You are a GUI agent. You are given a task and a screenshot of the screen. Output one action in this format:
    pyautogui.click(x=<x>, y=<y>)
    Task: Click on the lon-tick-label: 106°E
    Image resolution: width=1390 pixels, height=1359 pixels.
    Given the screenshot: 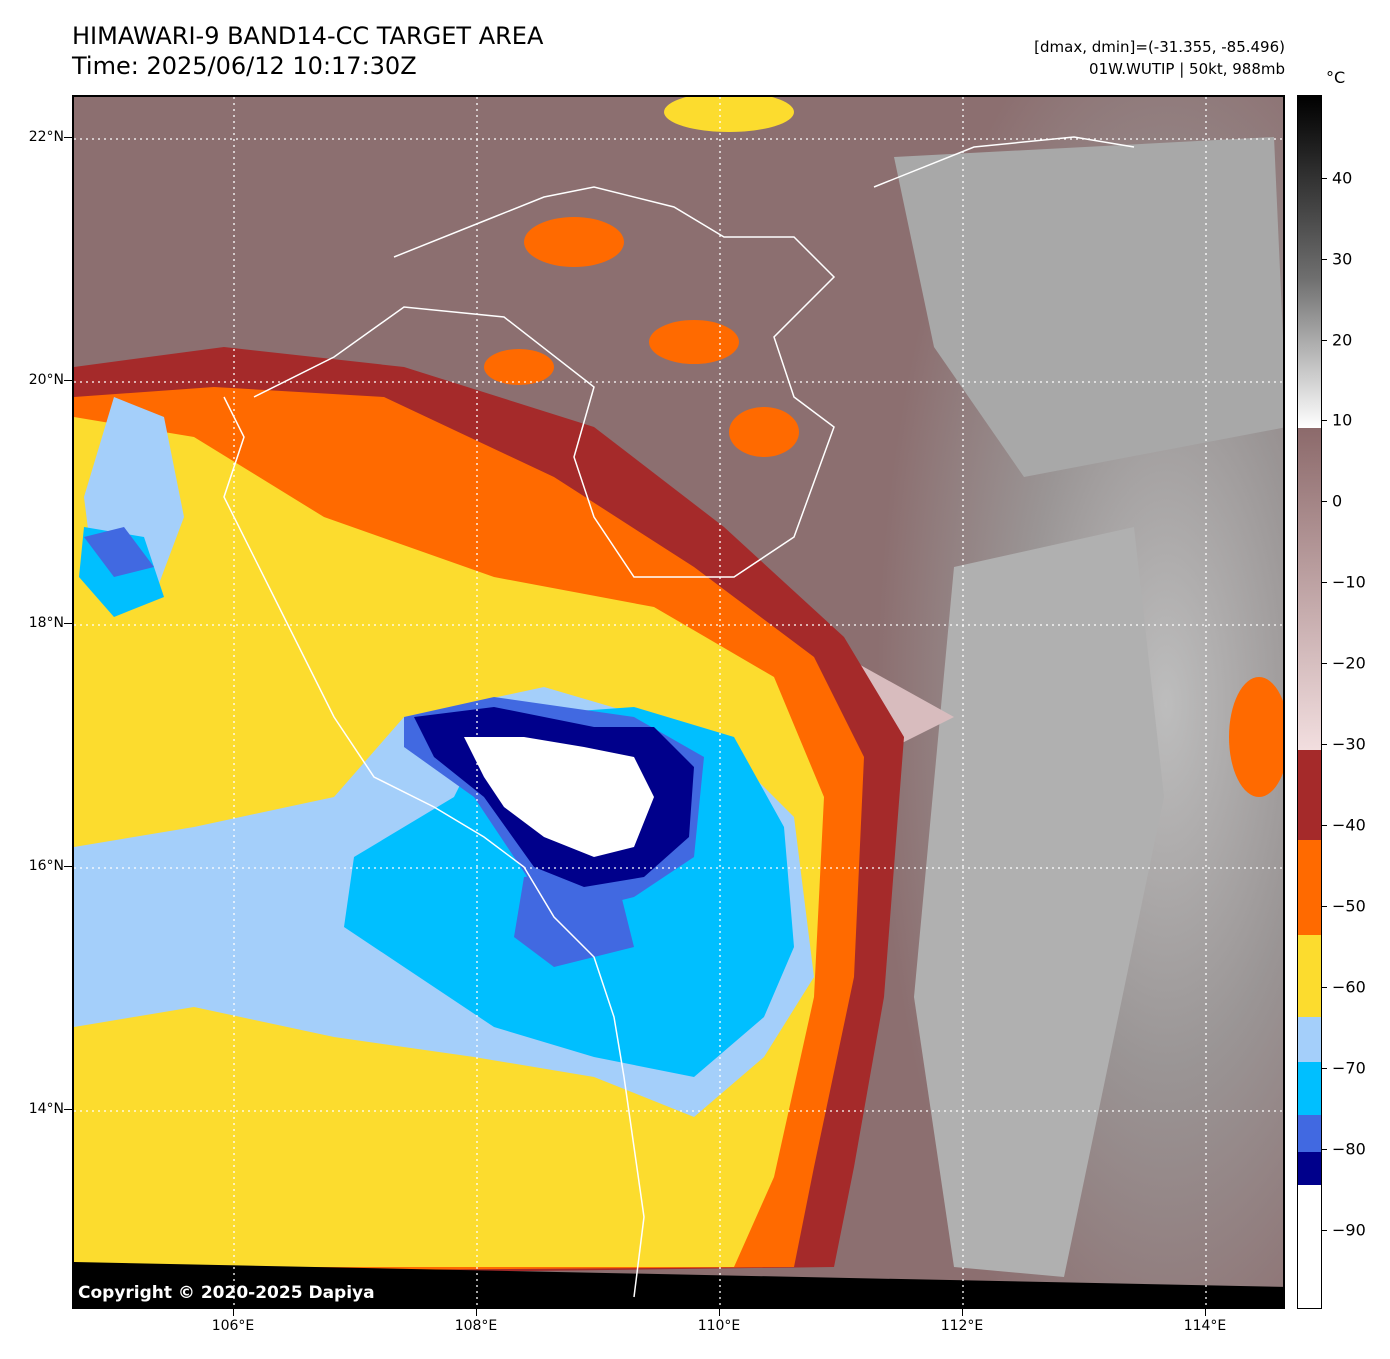 What is the action you would take?
    pyautogui.click(x=233, y=1326)
    